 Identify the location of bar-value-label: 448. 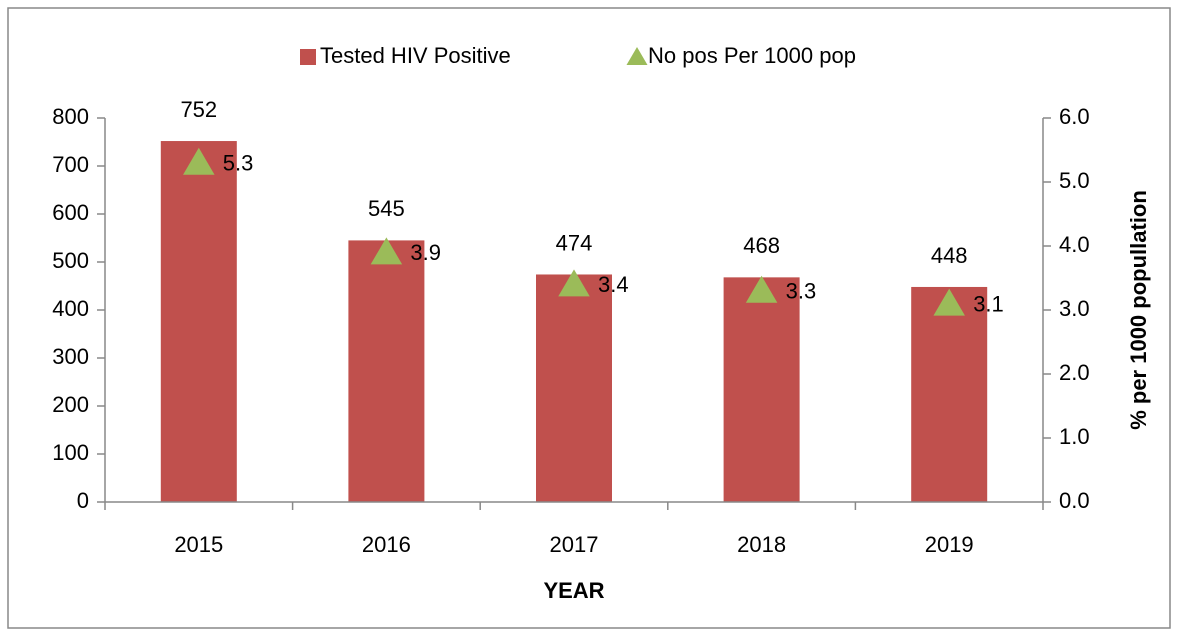
(949, 255).